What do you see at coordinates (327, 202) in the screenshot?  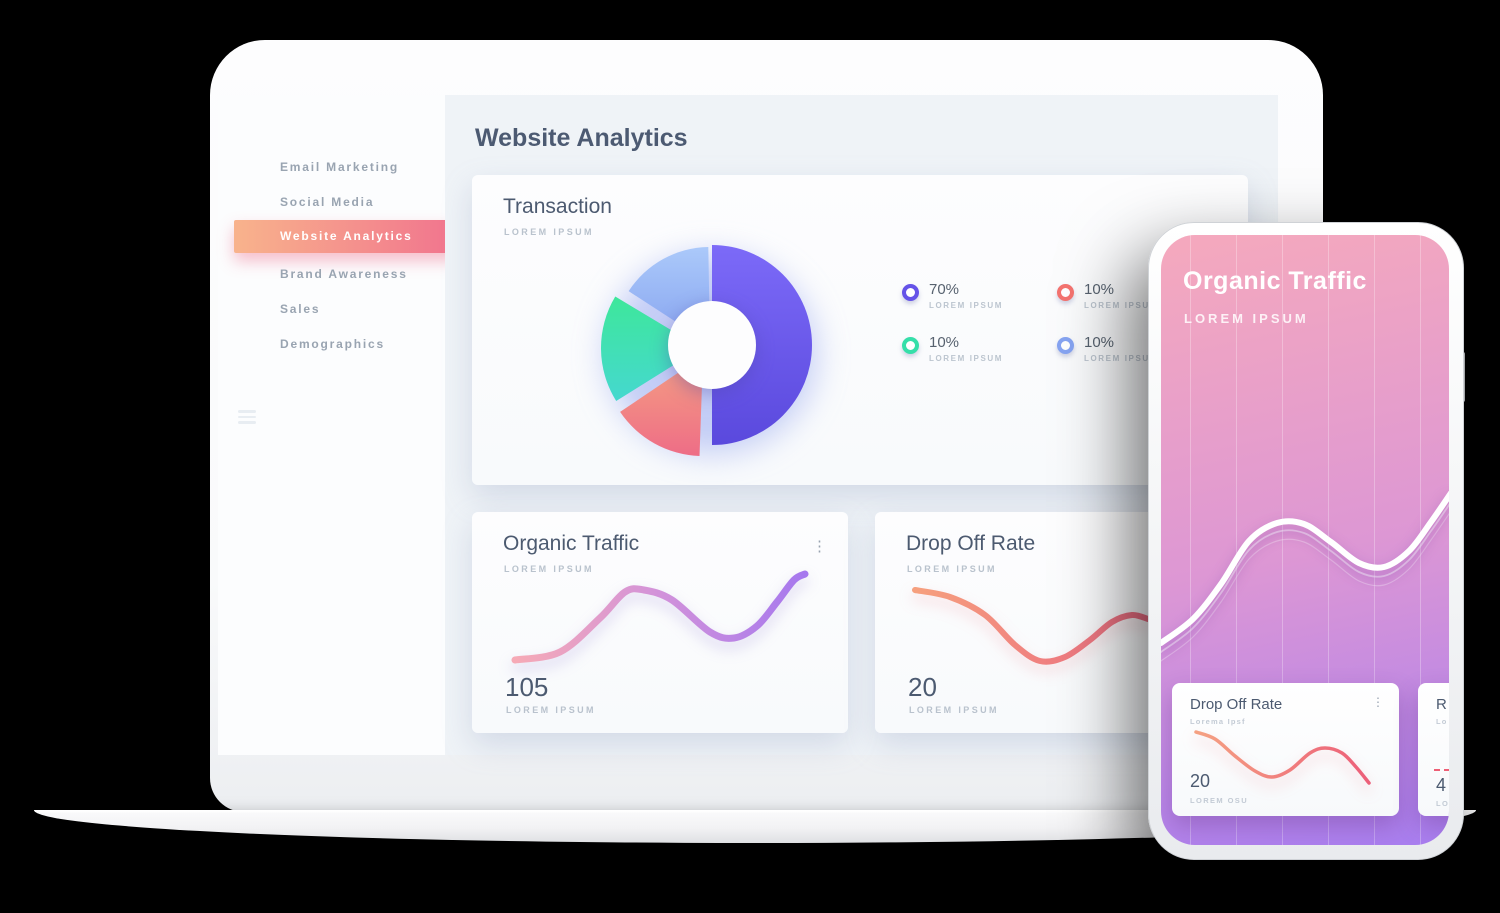 I see `sidebar-item-social-media: Social Media` at bounding box center [327, 202].